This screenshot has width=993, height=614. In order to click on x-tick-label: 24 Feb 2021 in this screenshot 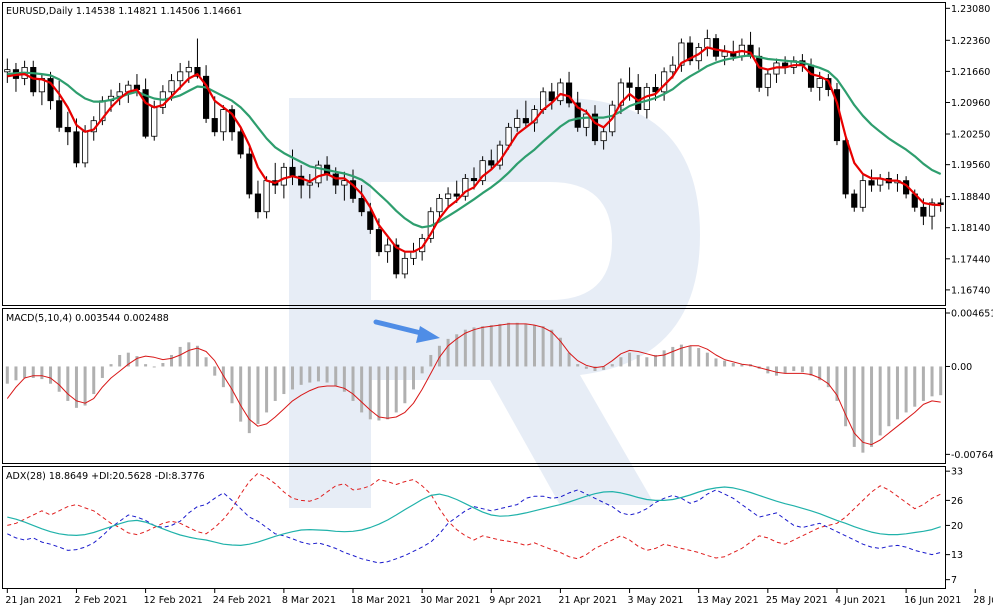, I will do `click(242, 600)`.